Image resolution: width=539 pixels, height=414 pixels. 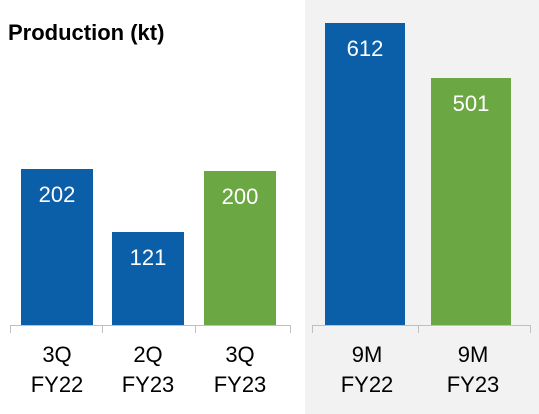 I want to click on x-tick-label: 3Q FY22, so click(x=57, y=369).